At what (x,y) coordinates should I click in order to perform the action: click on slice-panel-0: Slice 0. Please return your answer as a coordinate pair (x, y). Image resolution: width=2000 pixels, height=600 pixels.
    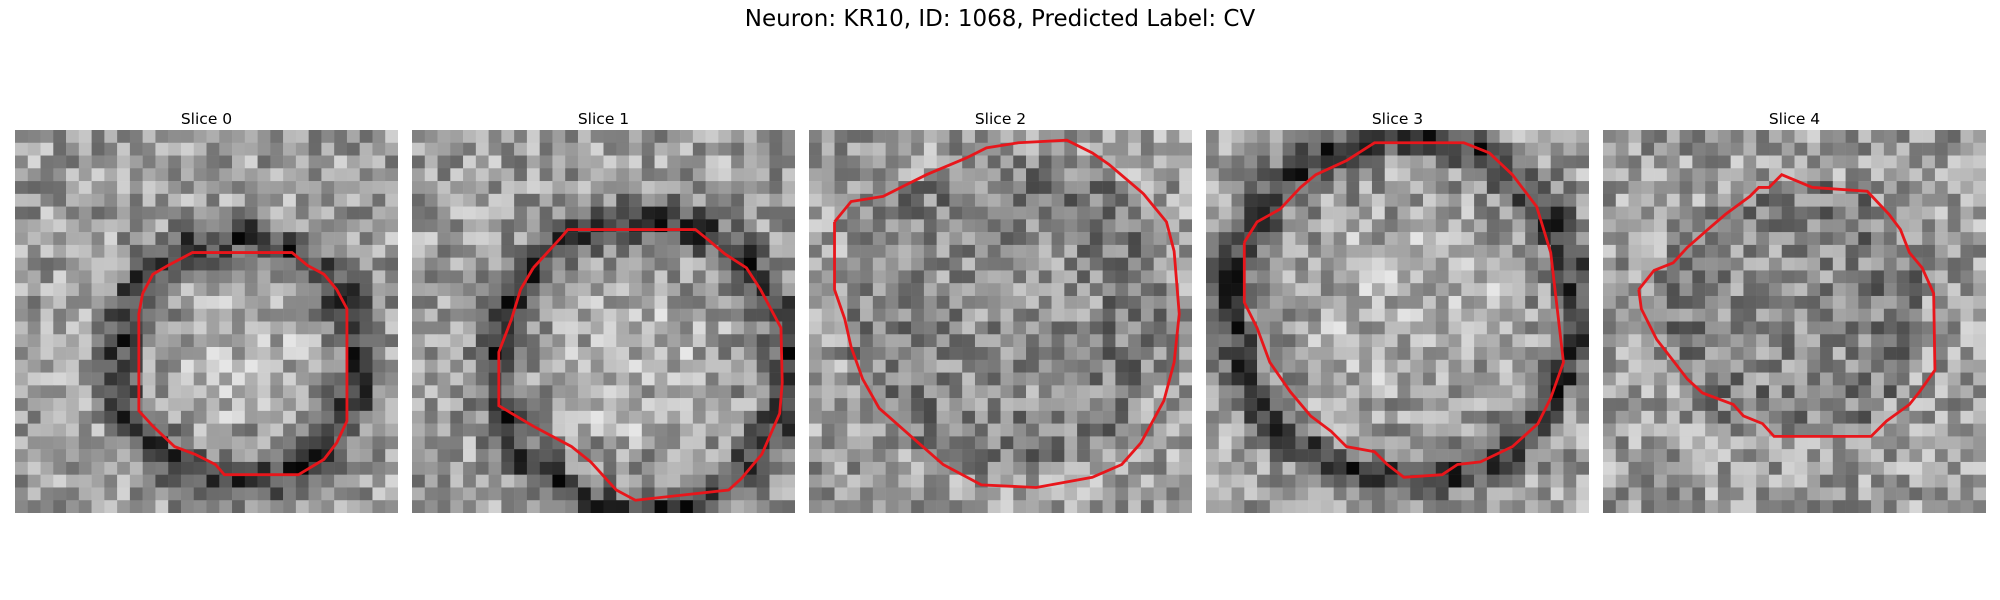
    Looking at the image, I should click on (206, 310).